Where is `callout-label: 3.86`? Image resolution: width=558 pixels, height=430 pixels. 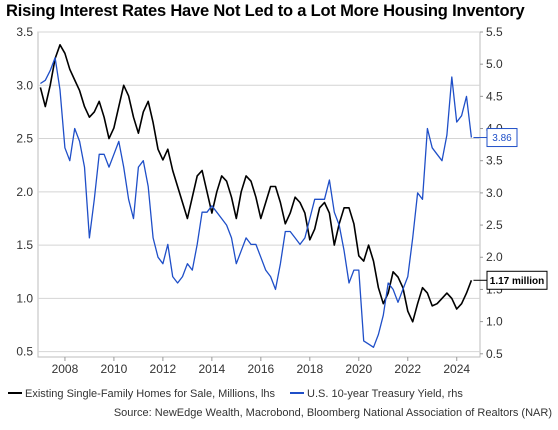 callout-label: 3.86 is located at coordinates (502, 138).